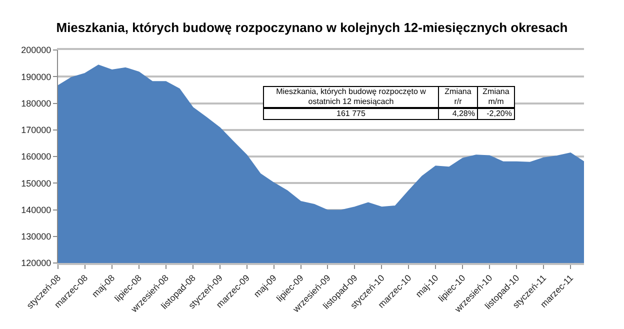 The width and height of the screenshot is (624, 329). Describe the element at coordinates (36, 77) in the screenshot. I see `y-tick-label: 190000` at that location.